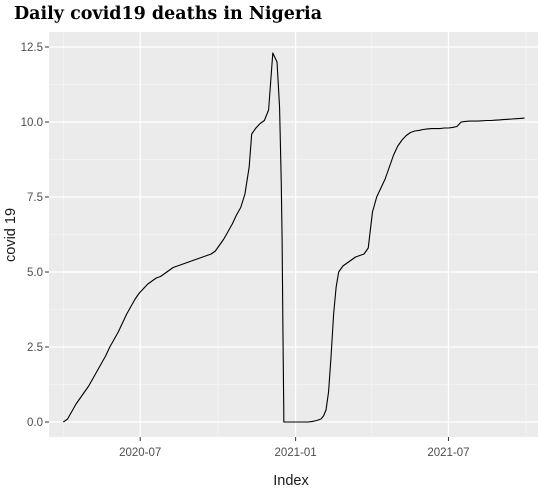  What do you see at coordinates (32, 123) in the screenshot?
I see `y-tick-label: 10.0` at bounding box center [32, 123].